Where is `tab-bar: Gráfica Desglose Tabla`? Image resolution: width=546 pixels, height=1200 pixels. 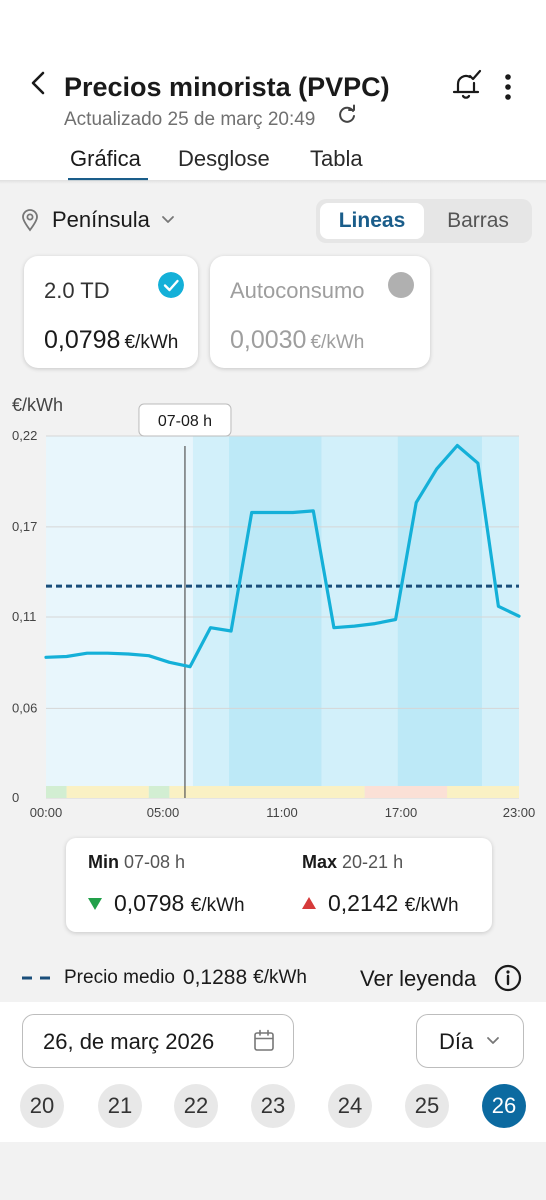 tab-bar: Gráfica Desglose Tabla is located at coordinates (273, 163).